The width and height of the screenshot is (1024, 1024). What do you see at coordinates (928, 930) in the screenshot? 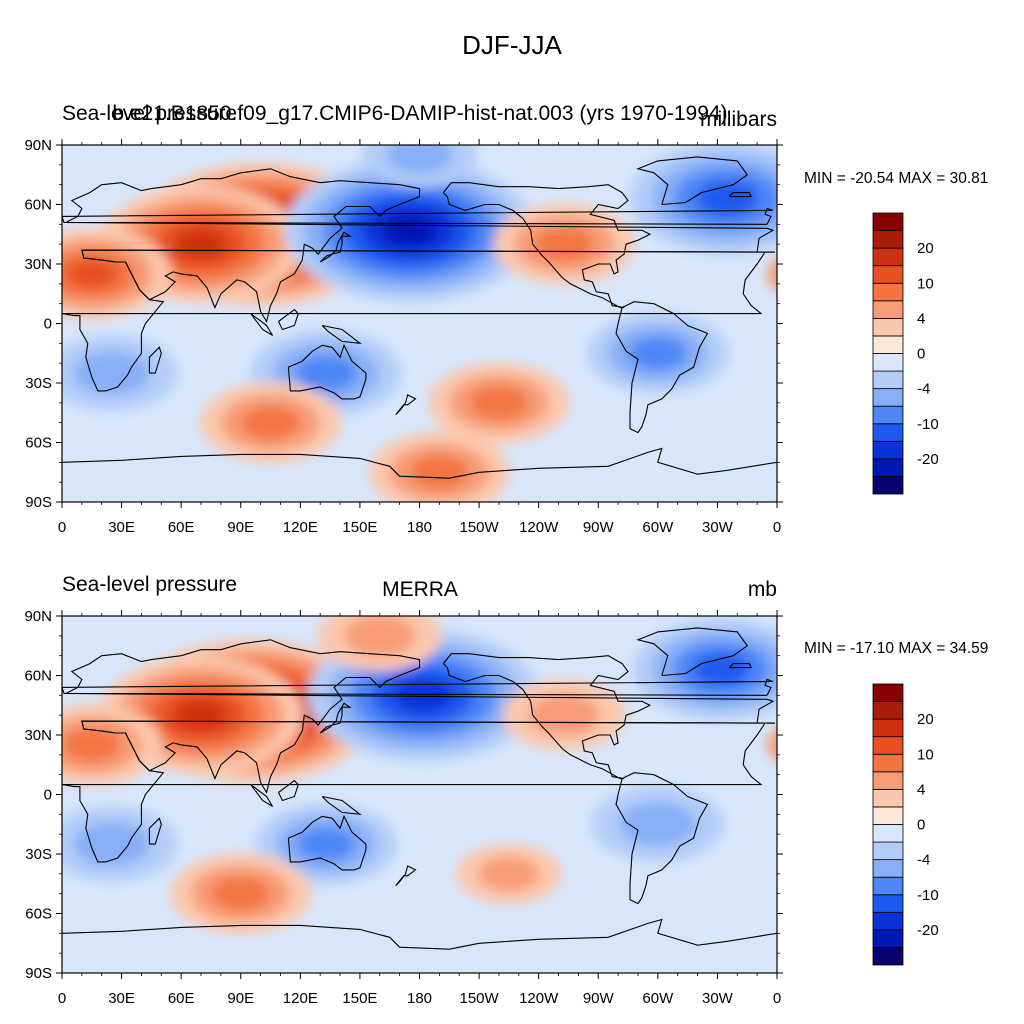
I see `colorbar-label: -20` at bounding box center [928, 930].